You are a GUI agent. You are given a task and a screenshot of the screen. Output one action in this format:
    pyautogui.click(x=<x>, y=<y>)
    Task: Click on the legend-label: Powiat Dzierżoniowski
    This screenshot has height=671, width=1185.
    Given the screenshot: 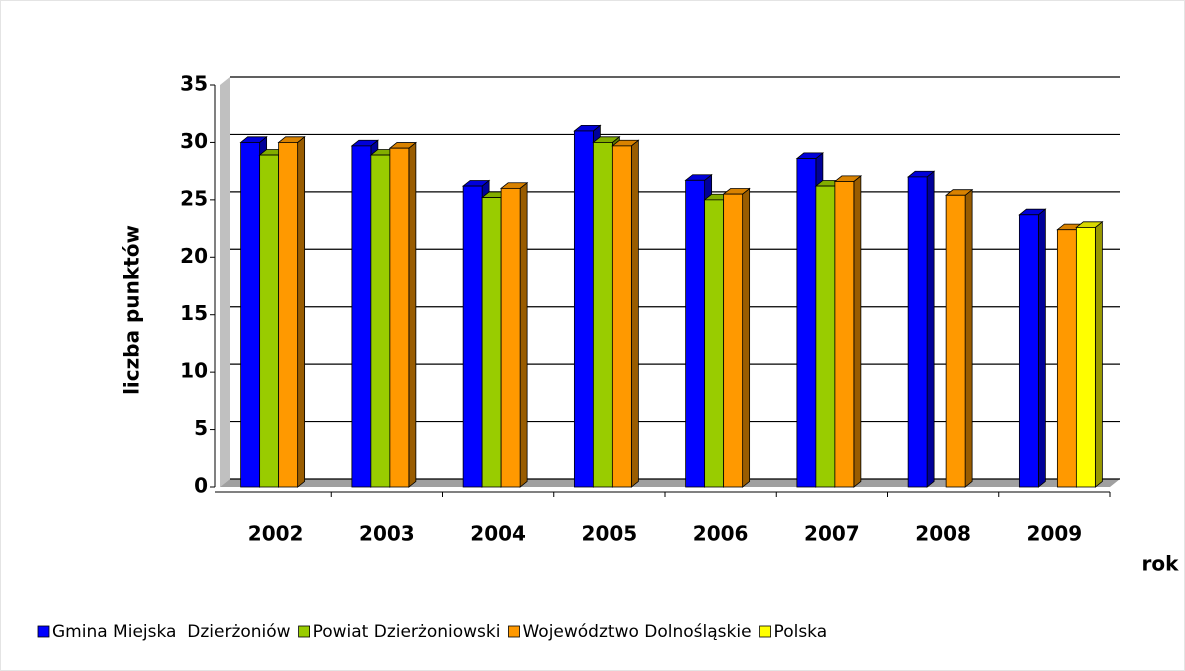 What is the action you would take?
    pyautogui.click(x=407, y=632)
    